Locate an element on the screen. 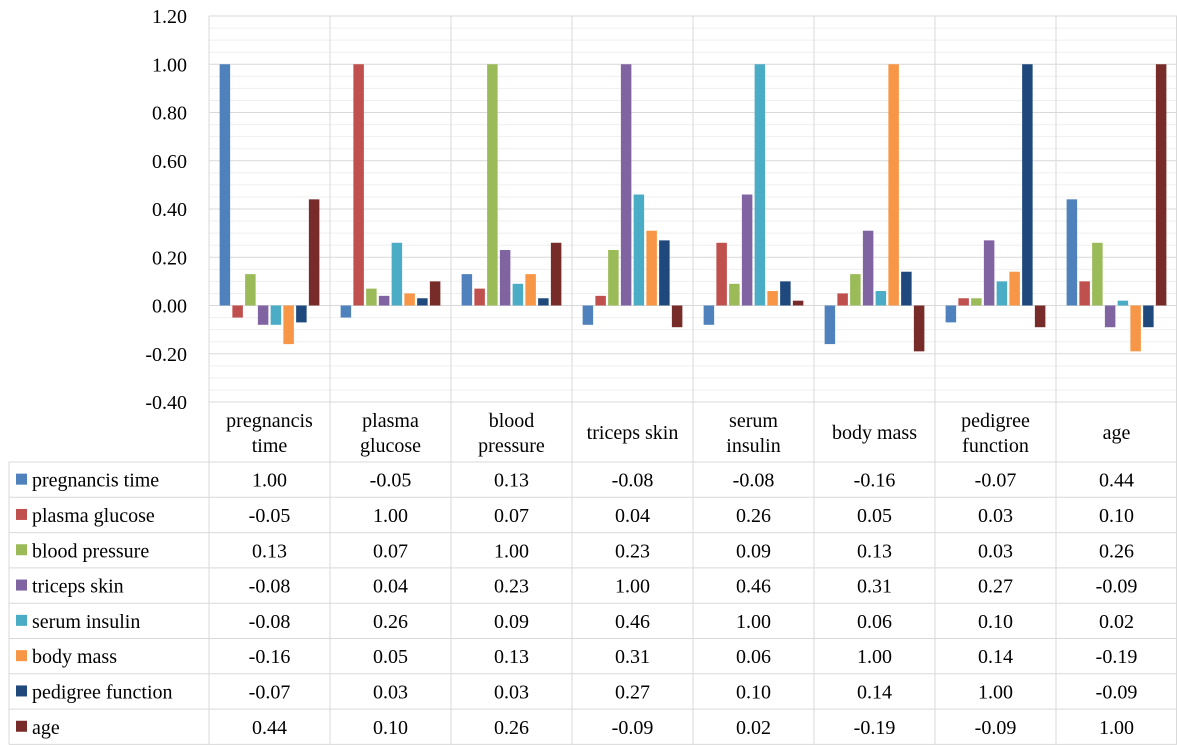 Image resolution: width=1177 pixels, height=745 pixels. legend-label: triceps skin is located at coordinates (78, 587).